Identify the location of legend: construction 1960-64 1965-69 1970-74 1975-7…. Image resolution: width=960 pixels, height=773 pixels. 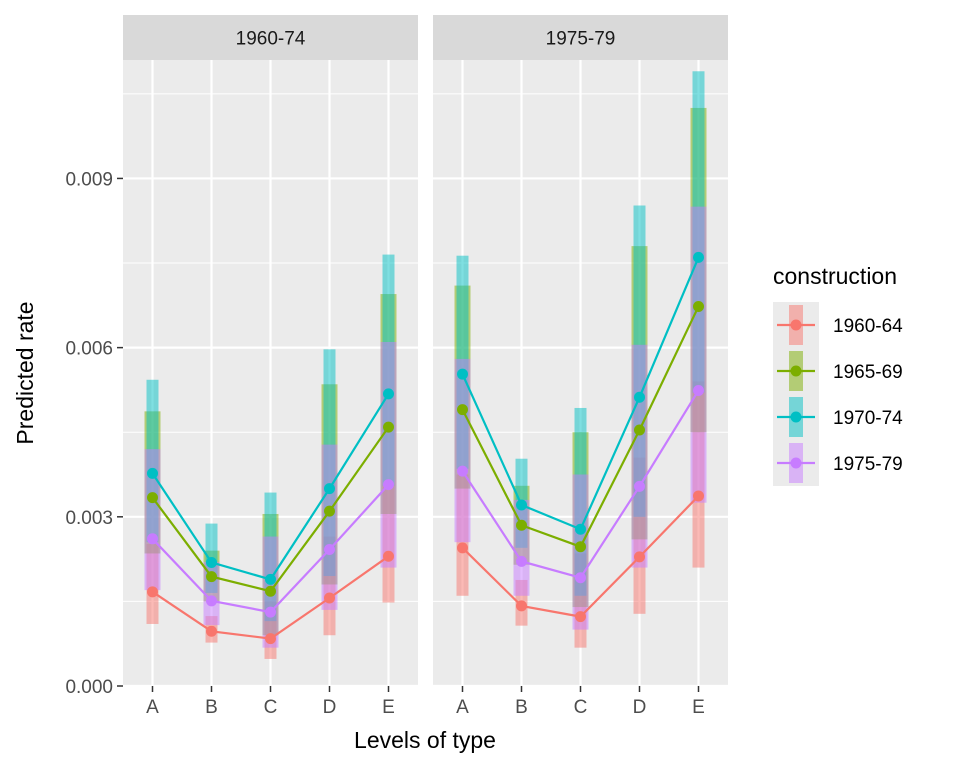
(838, 374).